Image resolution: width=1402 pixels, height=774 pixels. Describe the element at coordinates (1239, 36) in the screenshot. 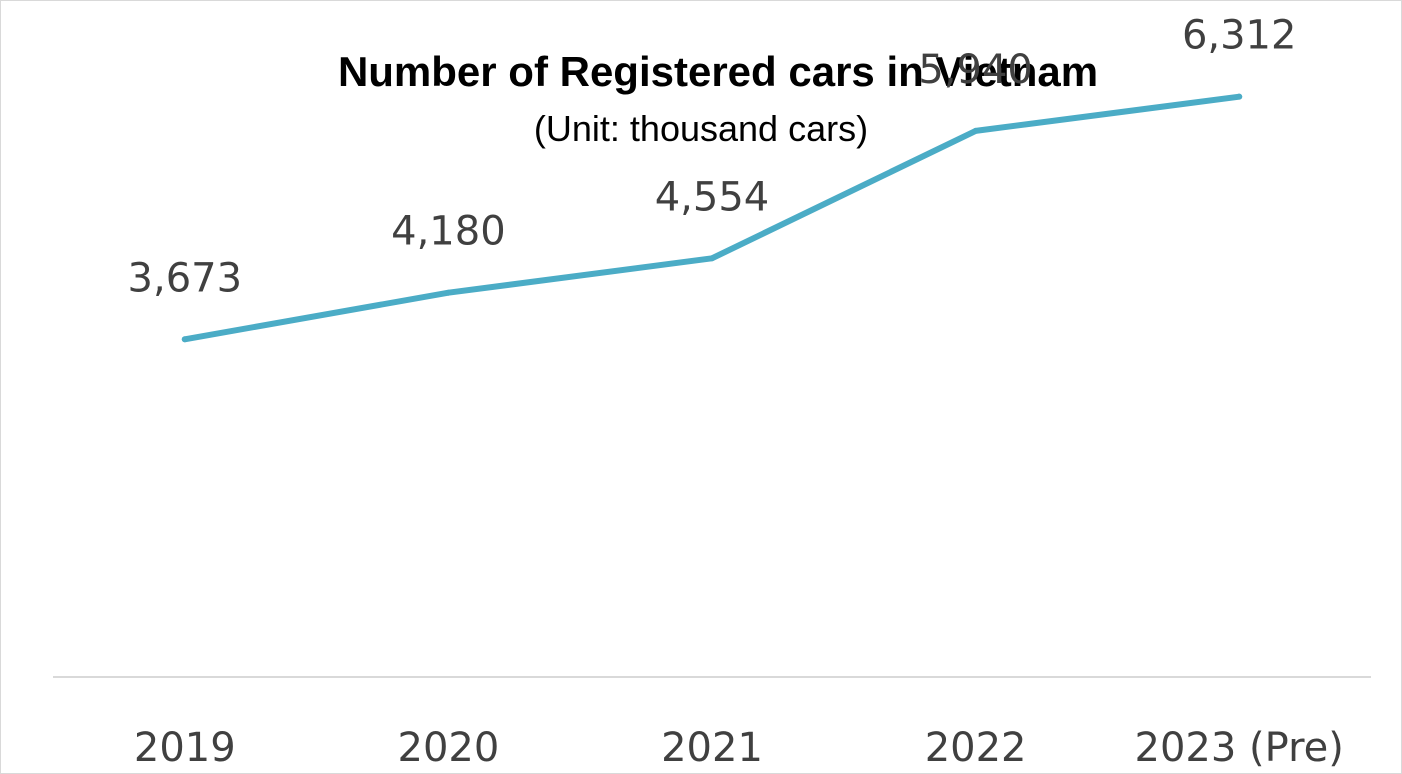

I see `data-label: 6,312` at that location.